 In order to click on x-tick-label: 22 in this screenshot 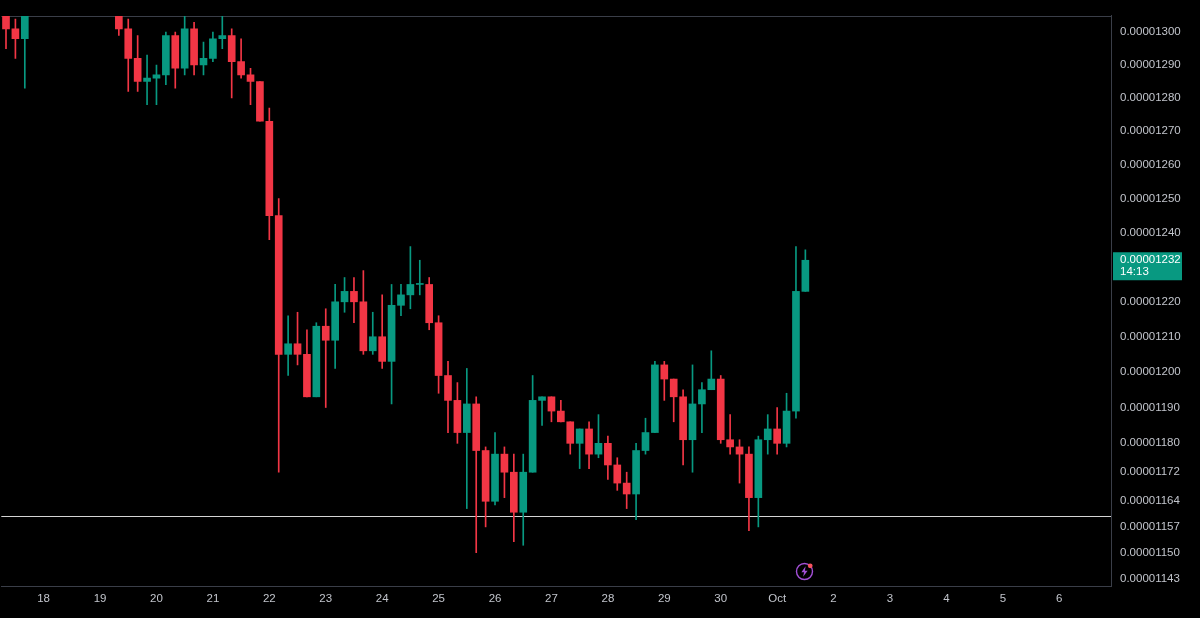, I will do `click(269, 598)`.